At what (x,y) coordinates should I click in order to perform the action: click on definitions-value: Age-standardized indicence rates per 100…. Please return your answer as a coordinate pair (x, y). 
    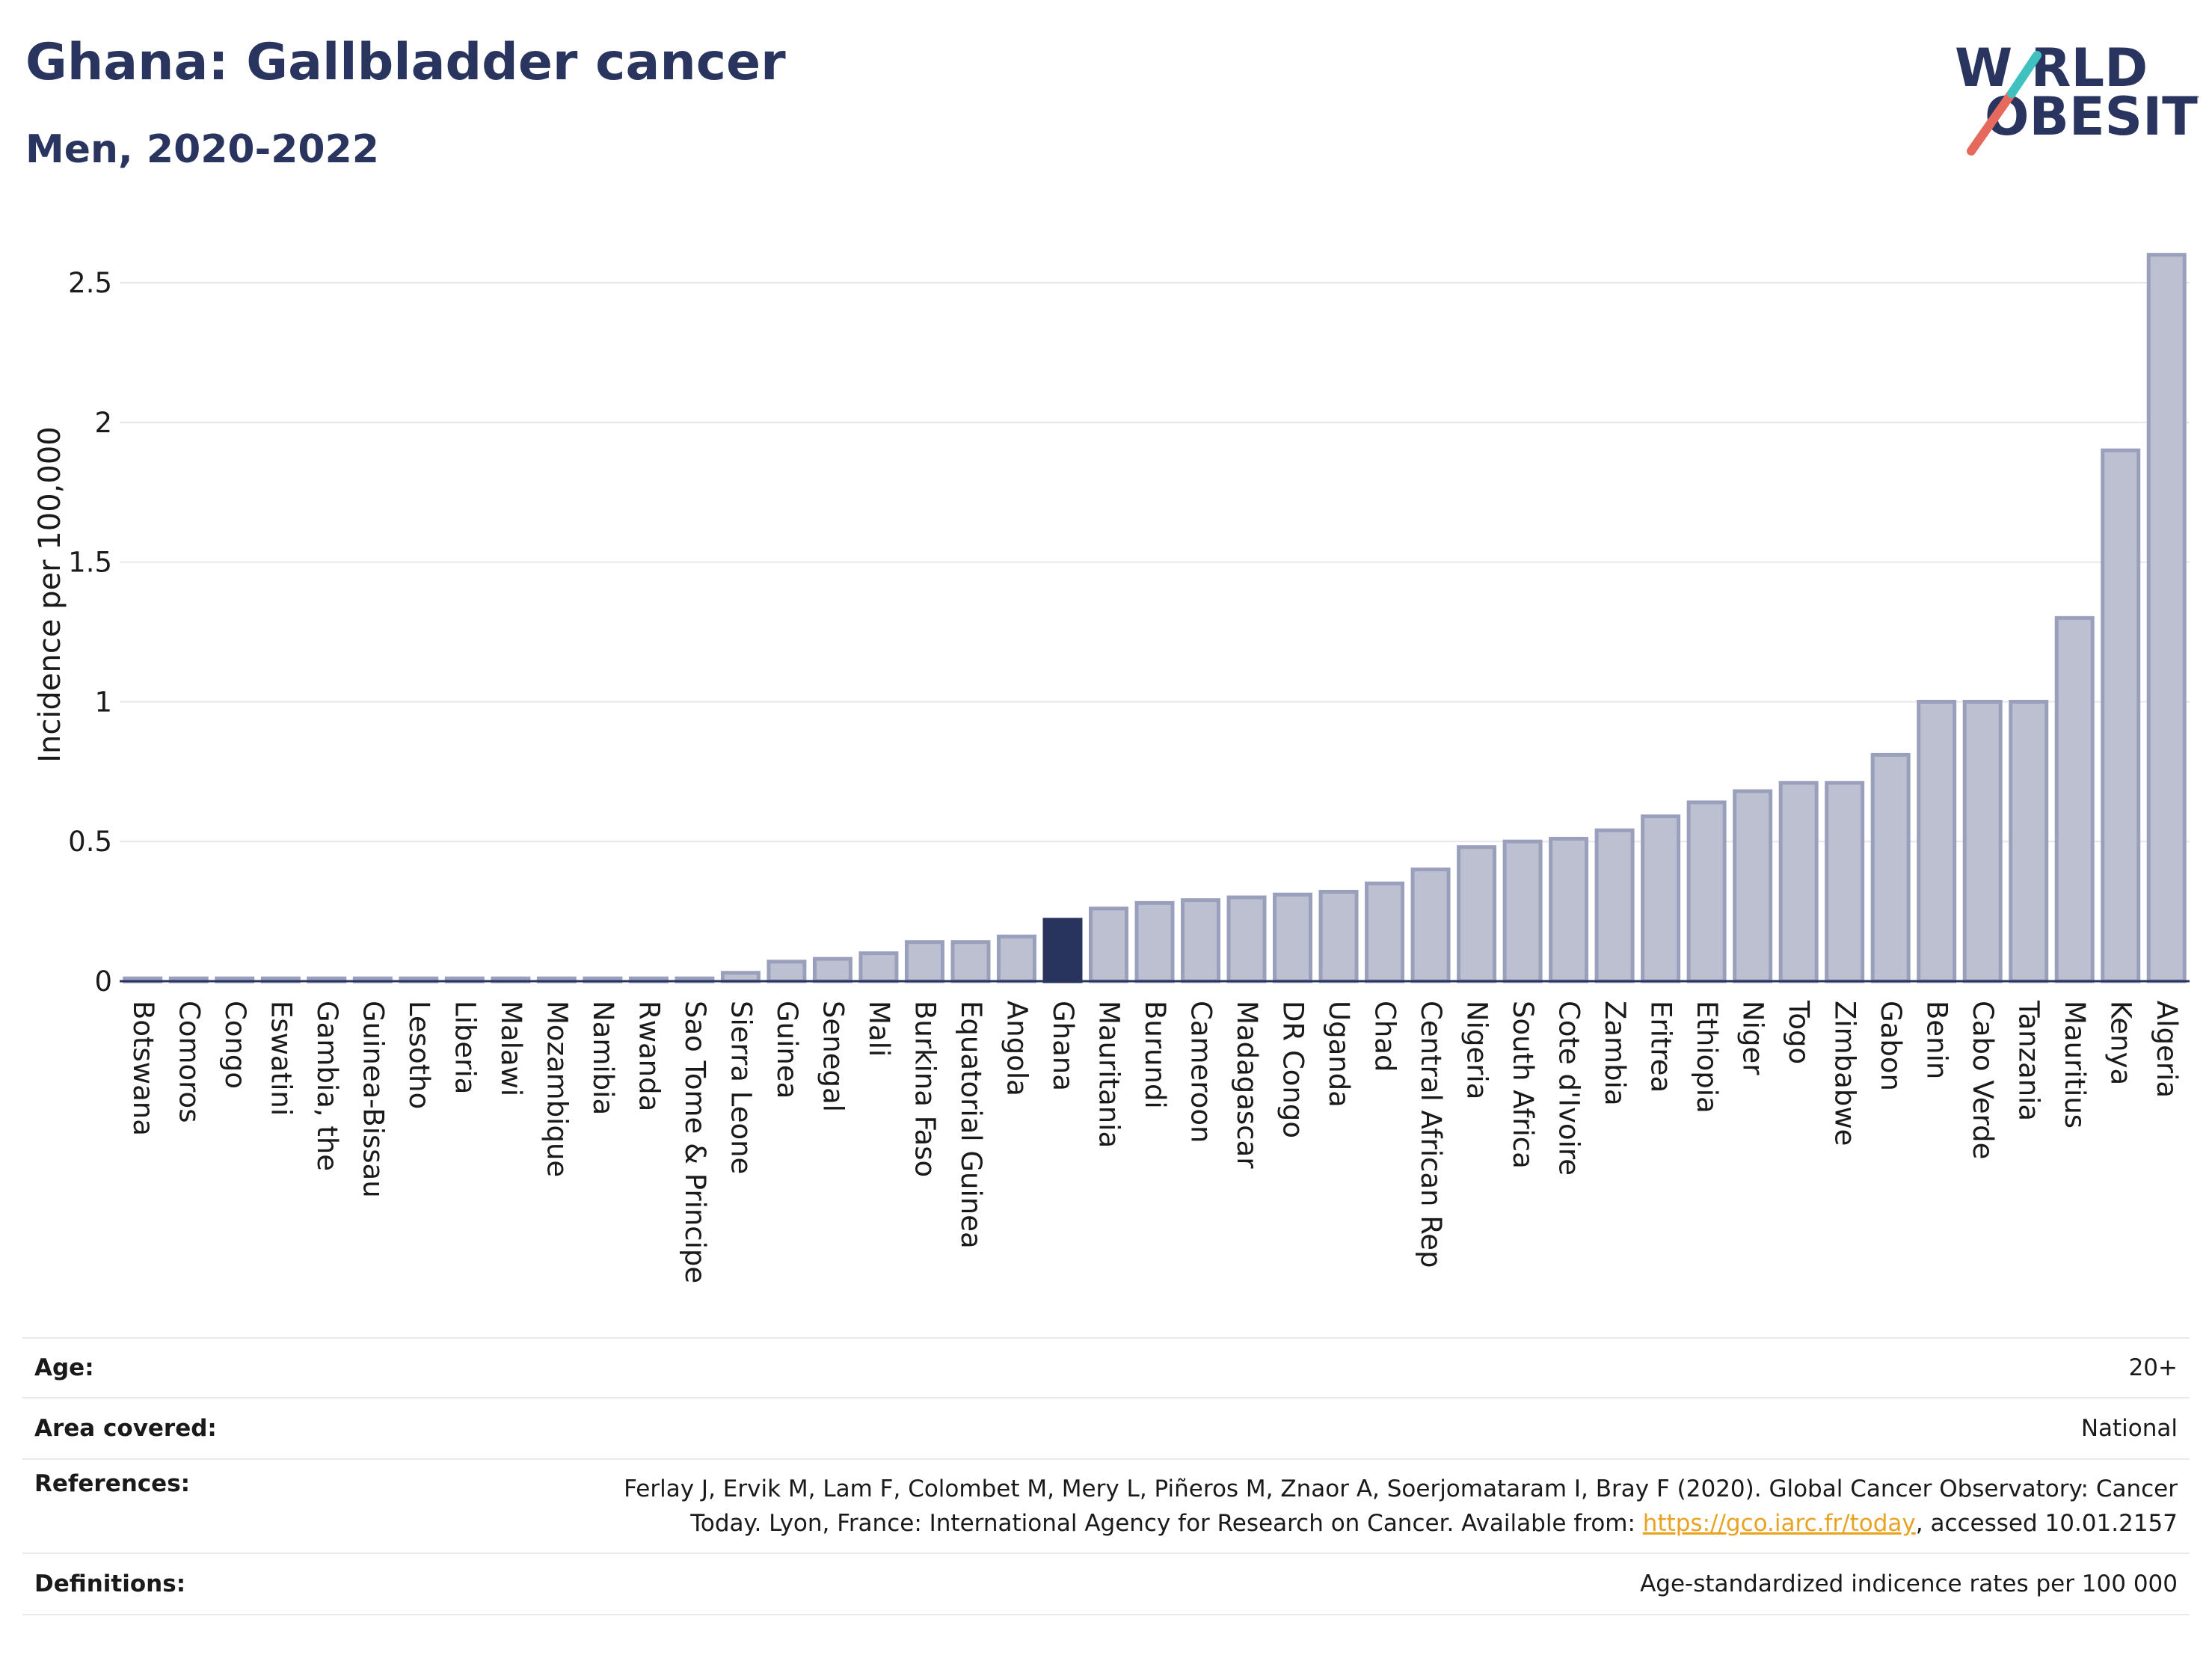
    Looking at the image, I should click on (1253, 1584).